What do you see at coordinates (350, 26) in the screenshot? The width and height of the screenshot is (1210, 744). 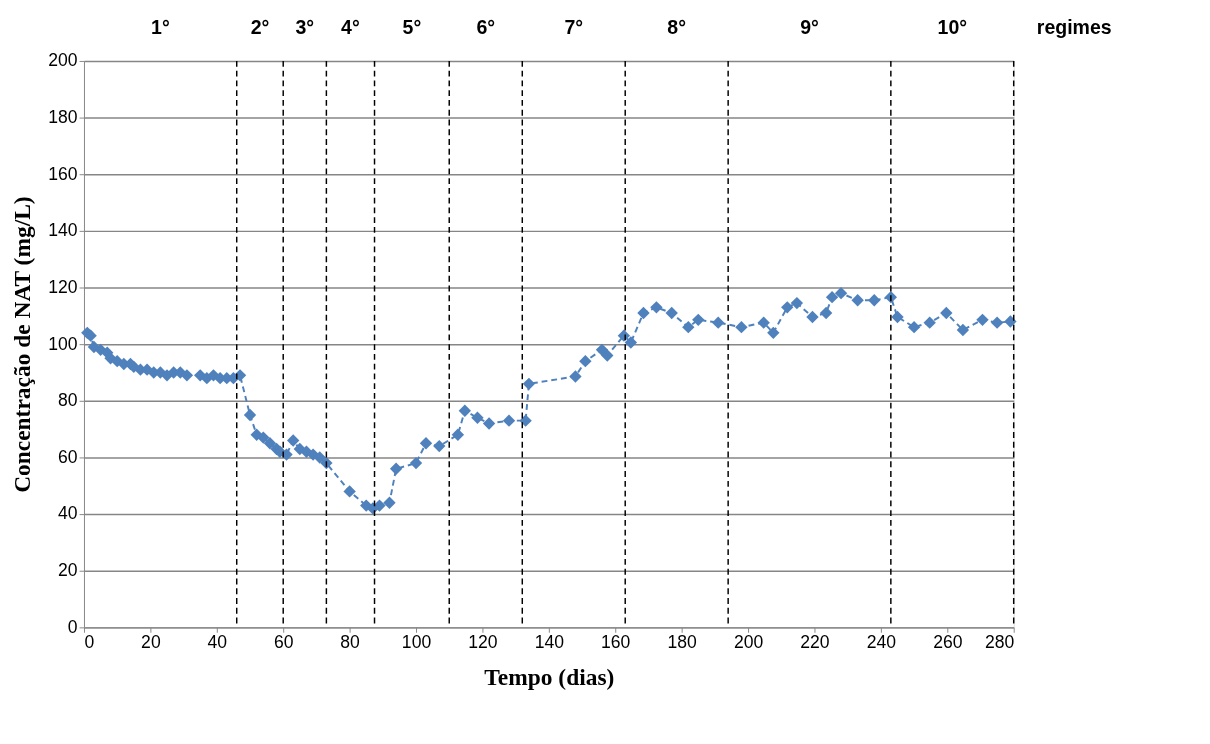 I see `text: 4°` at bounding box center [350, 26].